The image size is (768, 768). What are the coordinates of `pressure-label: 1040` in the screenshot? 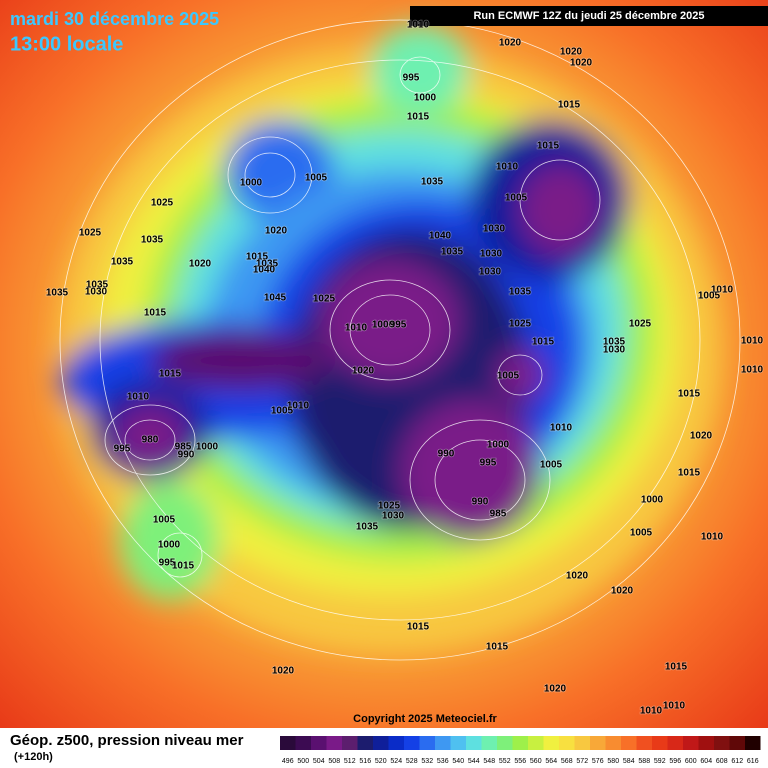 It's located at (440, 236).